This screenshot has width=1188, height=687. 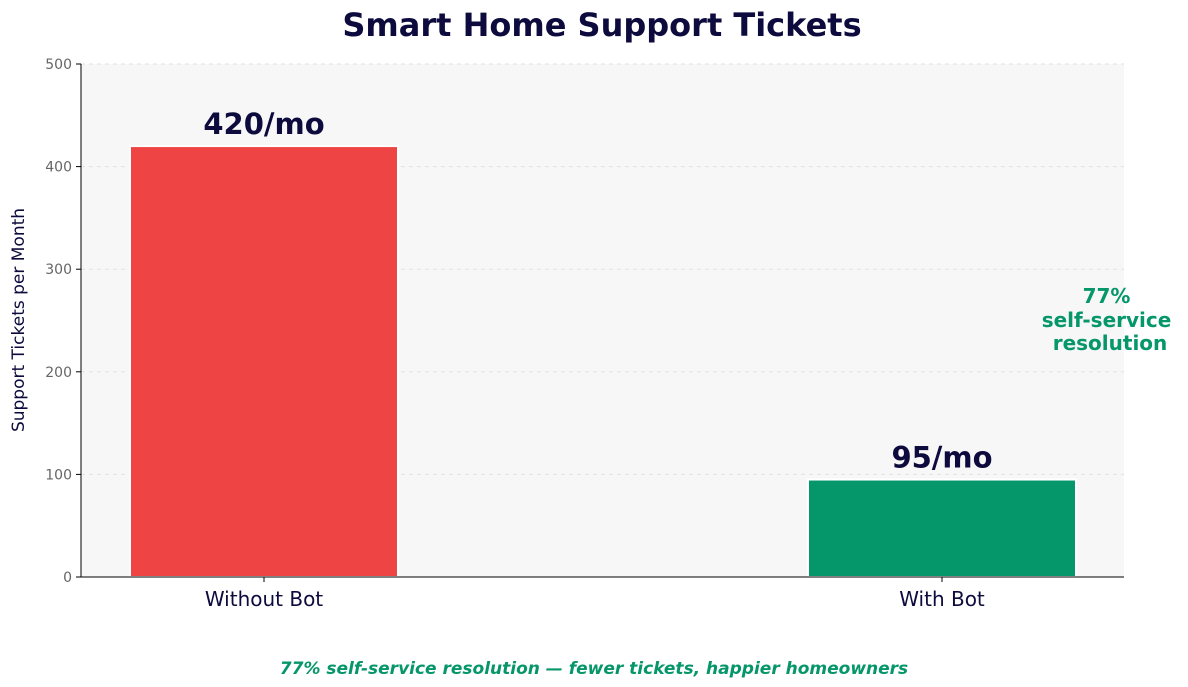 I want to click on y-tick-label: 200, so click(x=58, y=373).